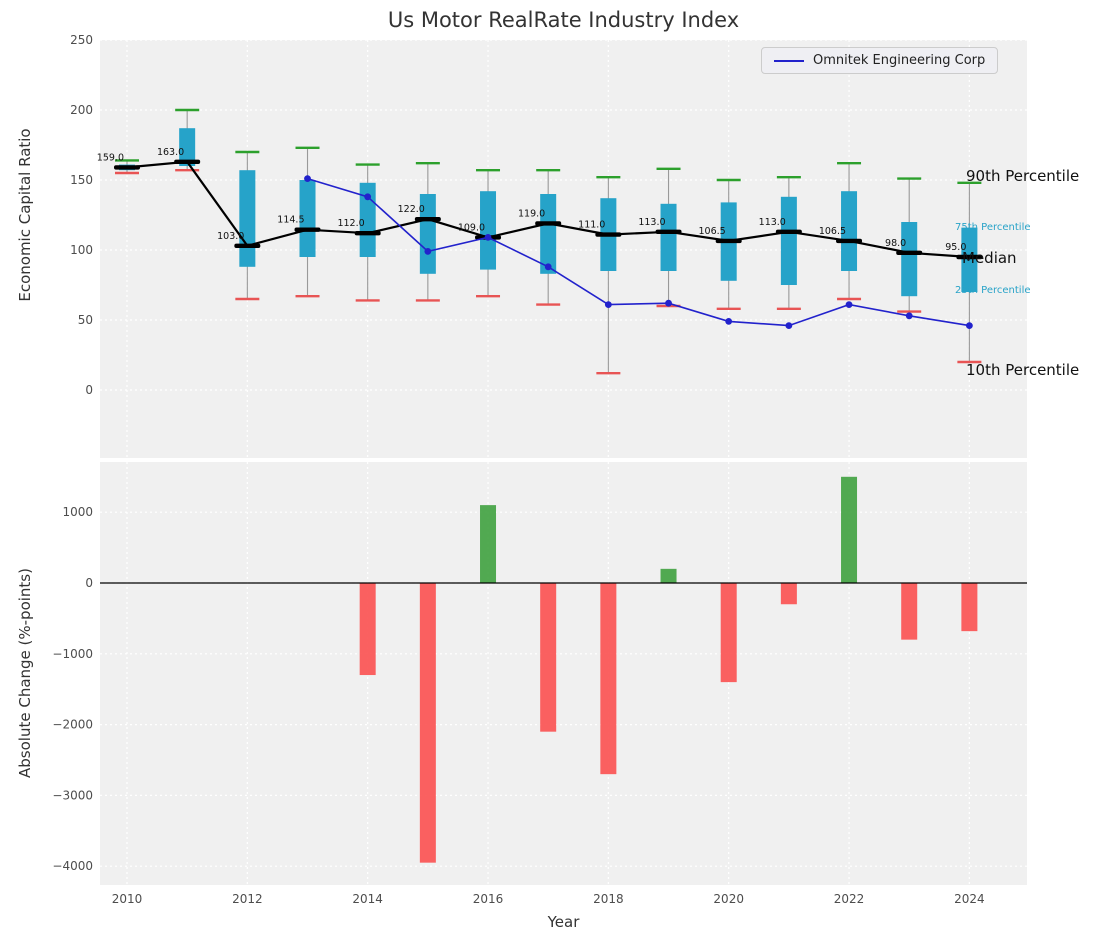 Image resolution: width=1111 pixels, height=942 pixels. Describe the element at coordinates (72, 654) in the screenshot. I see `bottom-y-tick-label: −1000` at that location.